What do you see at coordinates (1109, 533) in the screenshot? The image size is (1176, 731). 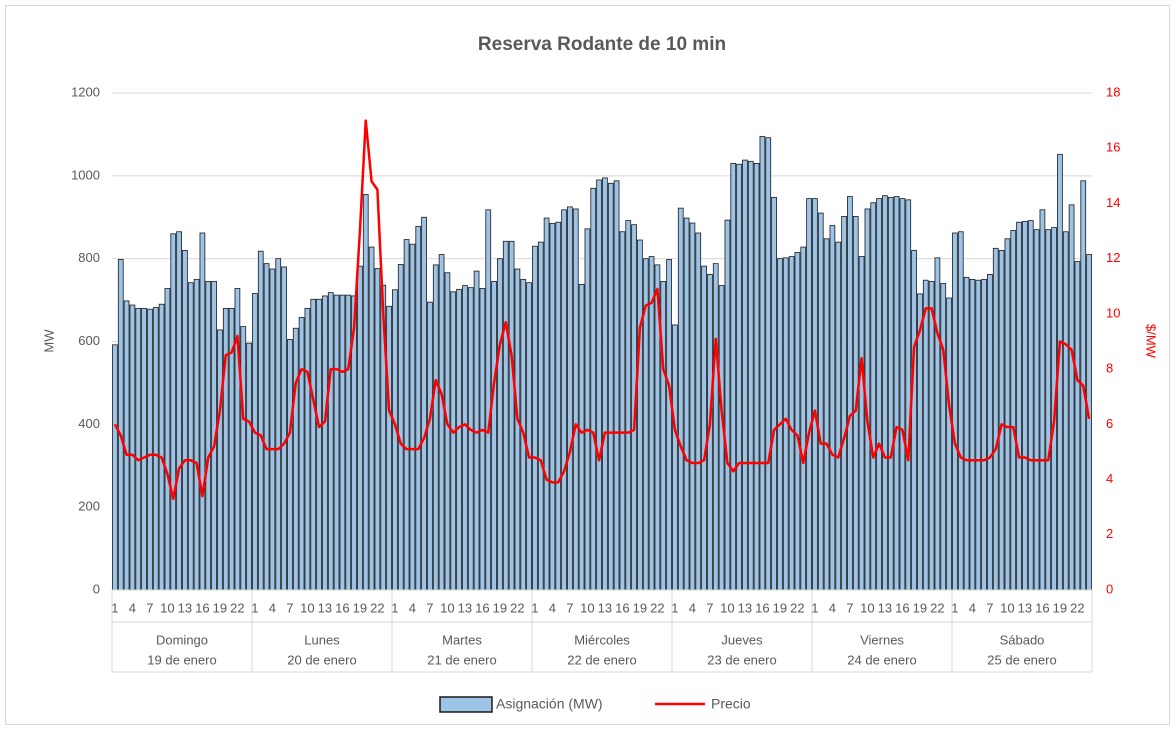 I see `y2-tick-label: 2` at bounding box center [1109, 533].